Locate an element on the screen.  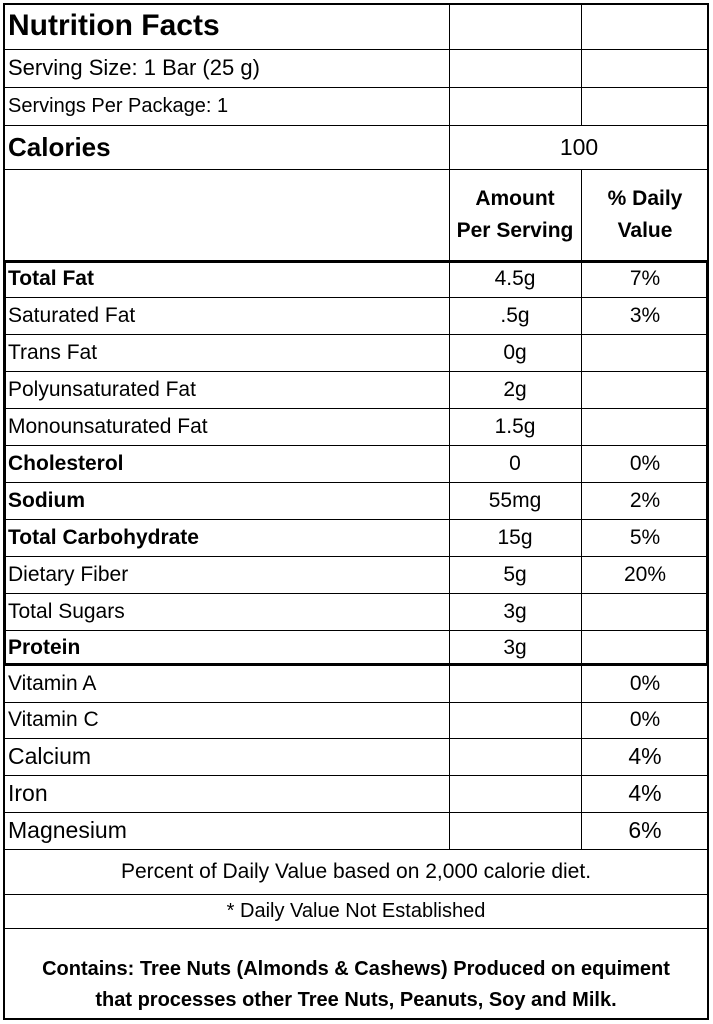
vitamin-name: Calcium is located at coordinates (50, 756).